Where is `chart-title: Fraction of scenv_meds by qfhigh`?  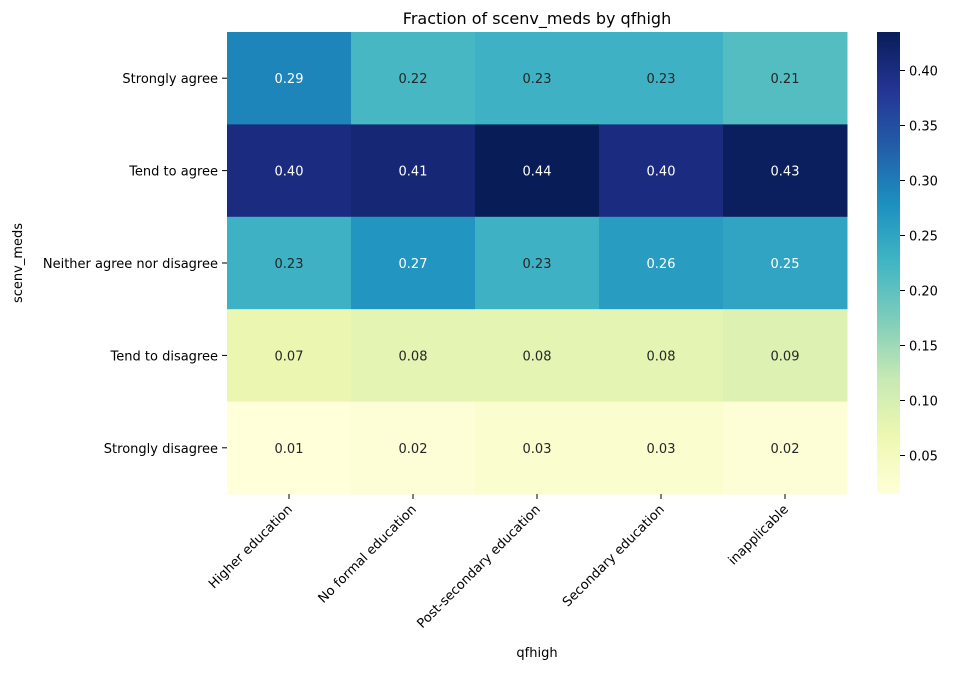 chart-title: Fraction of scenv_meds by qfhigh is located at coordinates (537, 19).